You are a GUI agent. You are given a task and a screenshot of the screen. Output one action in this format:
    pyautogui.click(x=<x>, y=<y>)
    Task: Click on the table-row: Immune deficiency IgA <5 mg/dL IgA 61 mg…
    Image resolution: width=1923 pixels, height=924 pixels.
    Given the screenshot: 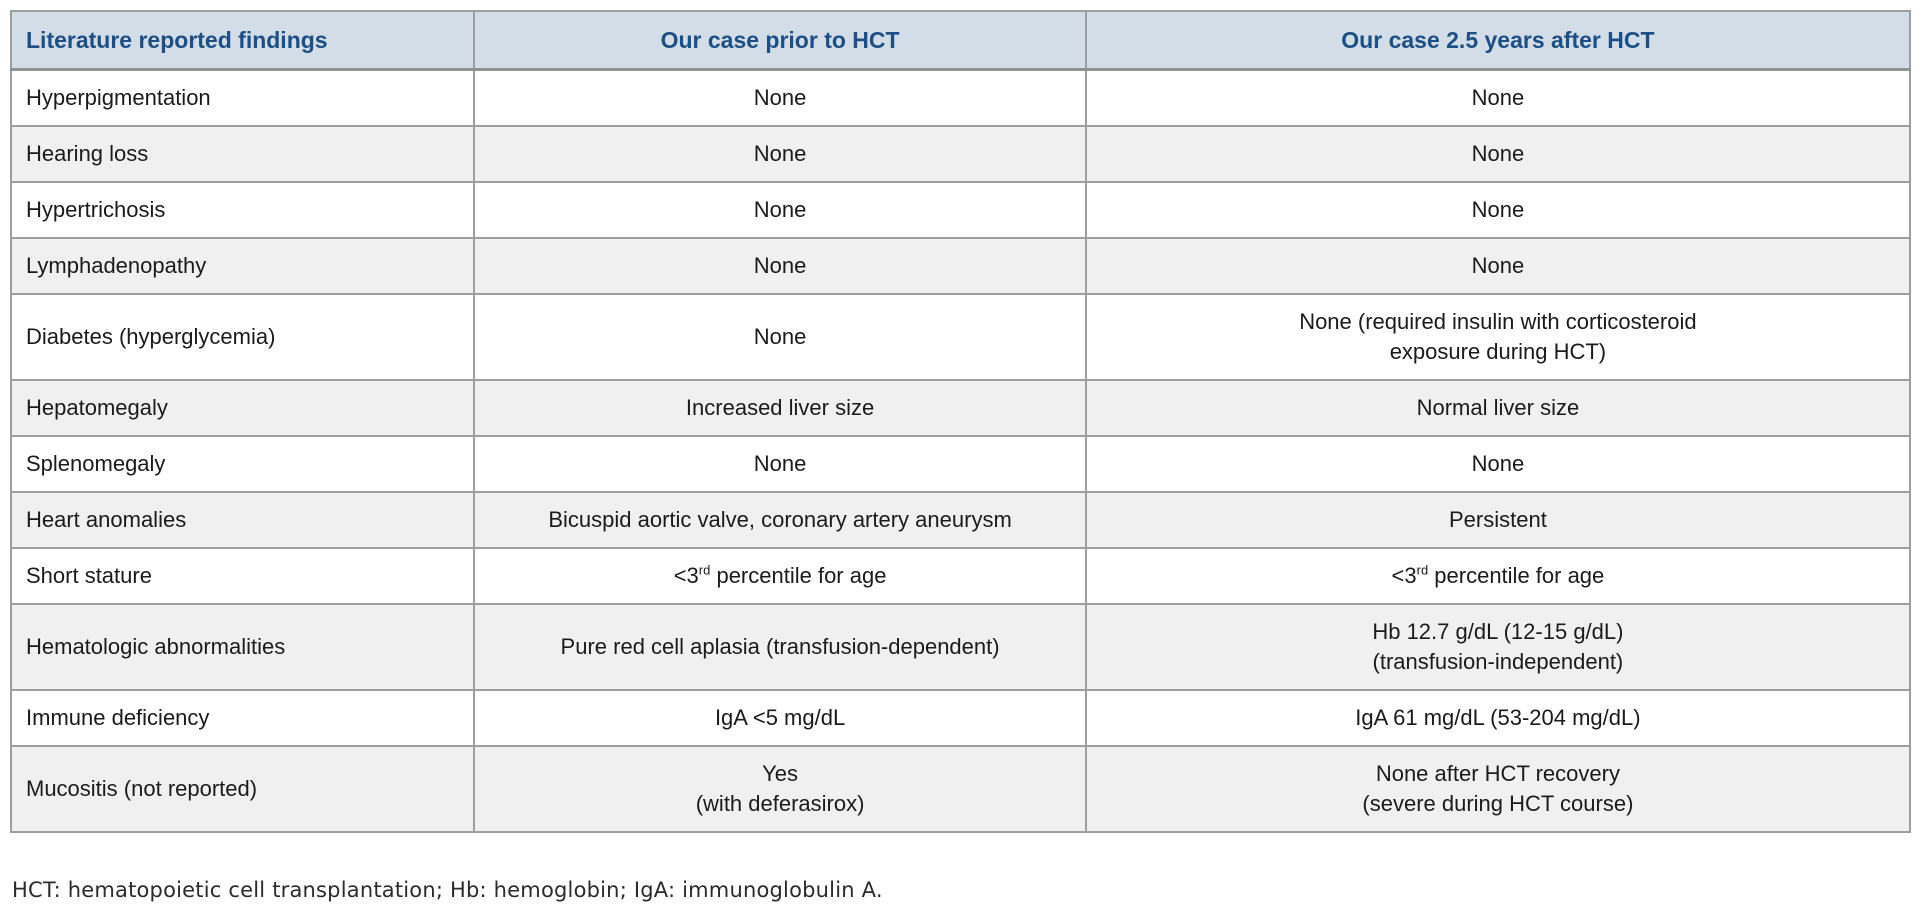 What is the action you would take?
    pyautogui.click(x=960, y=718)
    